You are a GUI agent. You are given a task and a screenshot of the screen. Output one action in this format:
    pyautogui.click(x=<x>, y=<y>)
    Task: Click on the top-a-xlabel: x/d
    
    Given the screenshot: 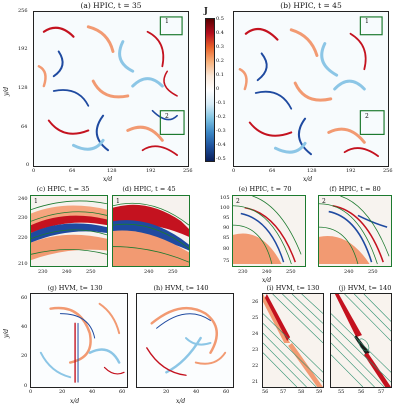 What is the action you would take?
    pyautogui.click(x=108, y=179)
    